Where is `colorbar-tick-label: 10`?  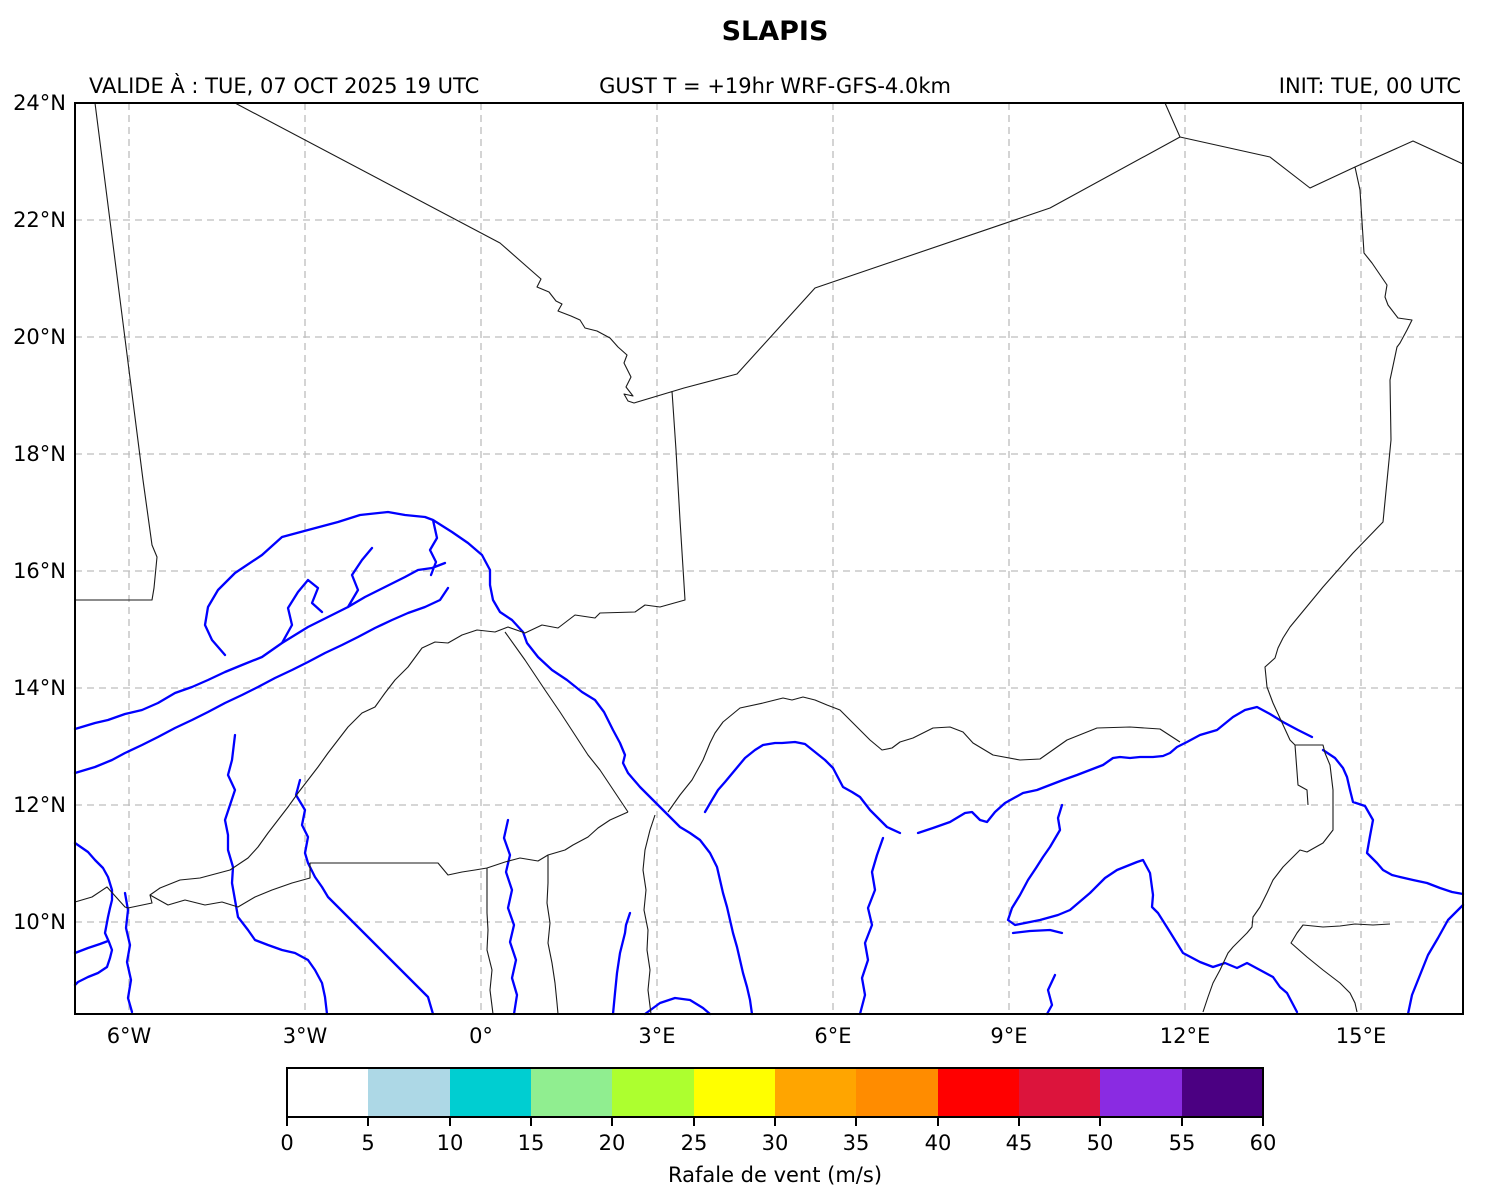
colorbar-tick-label: 10 is located at coordinates (450, 1143).